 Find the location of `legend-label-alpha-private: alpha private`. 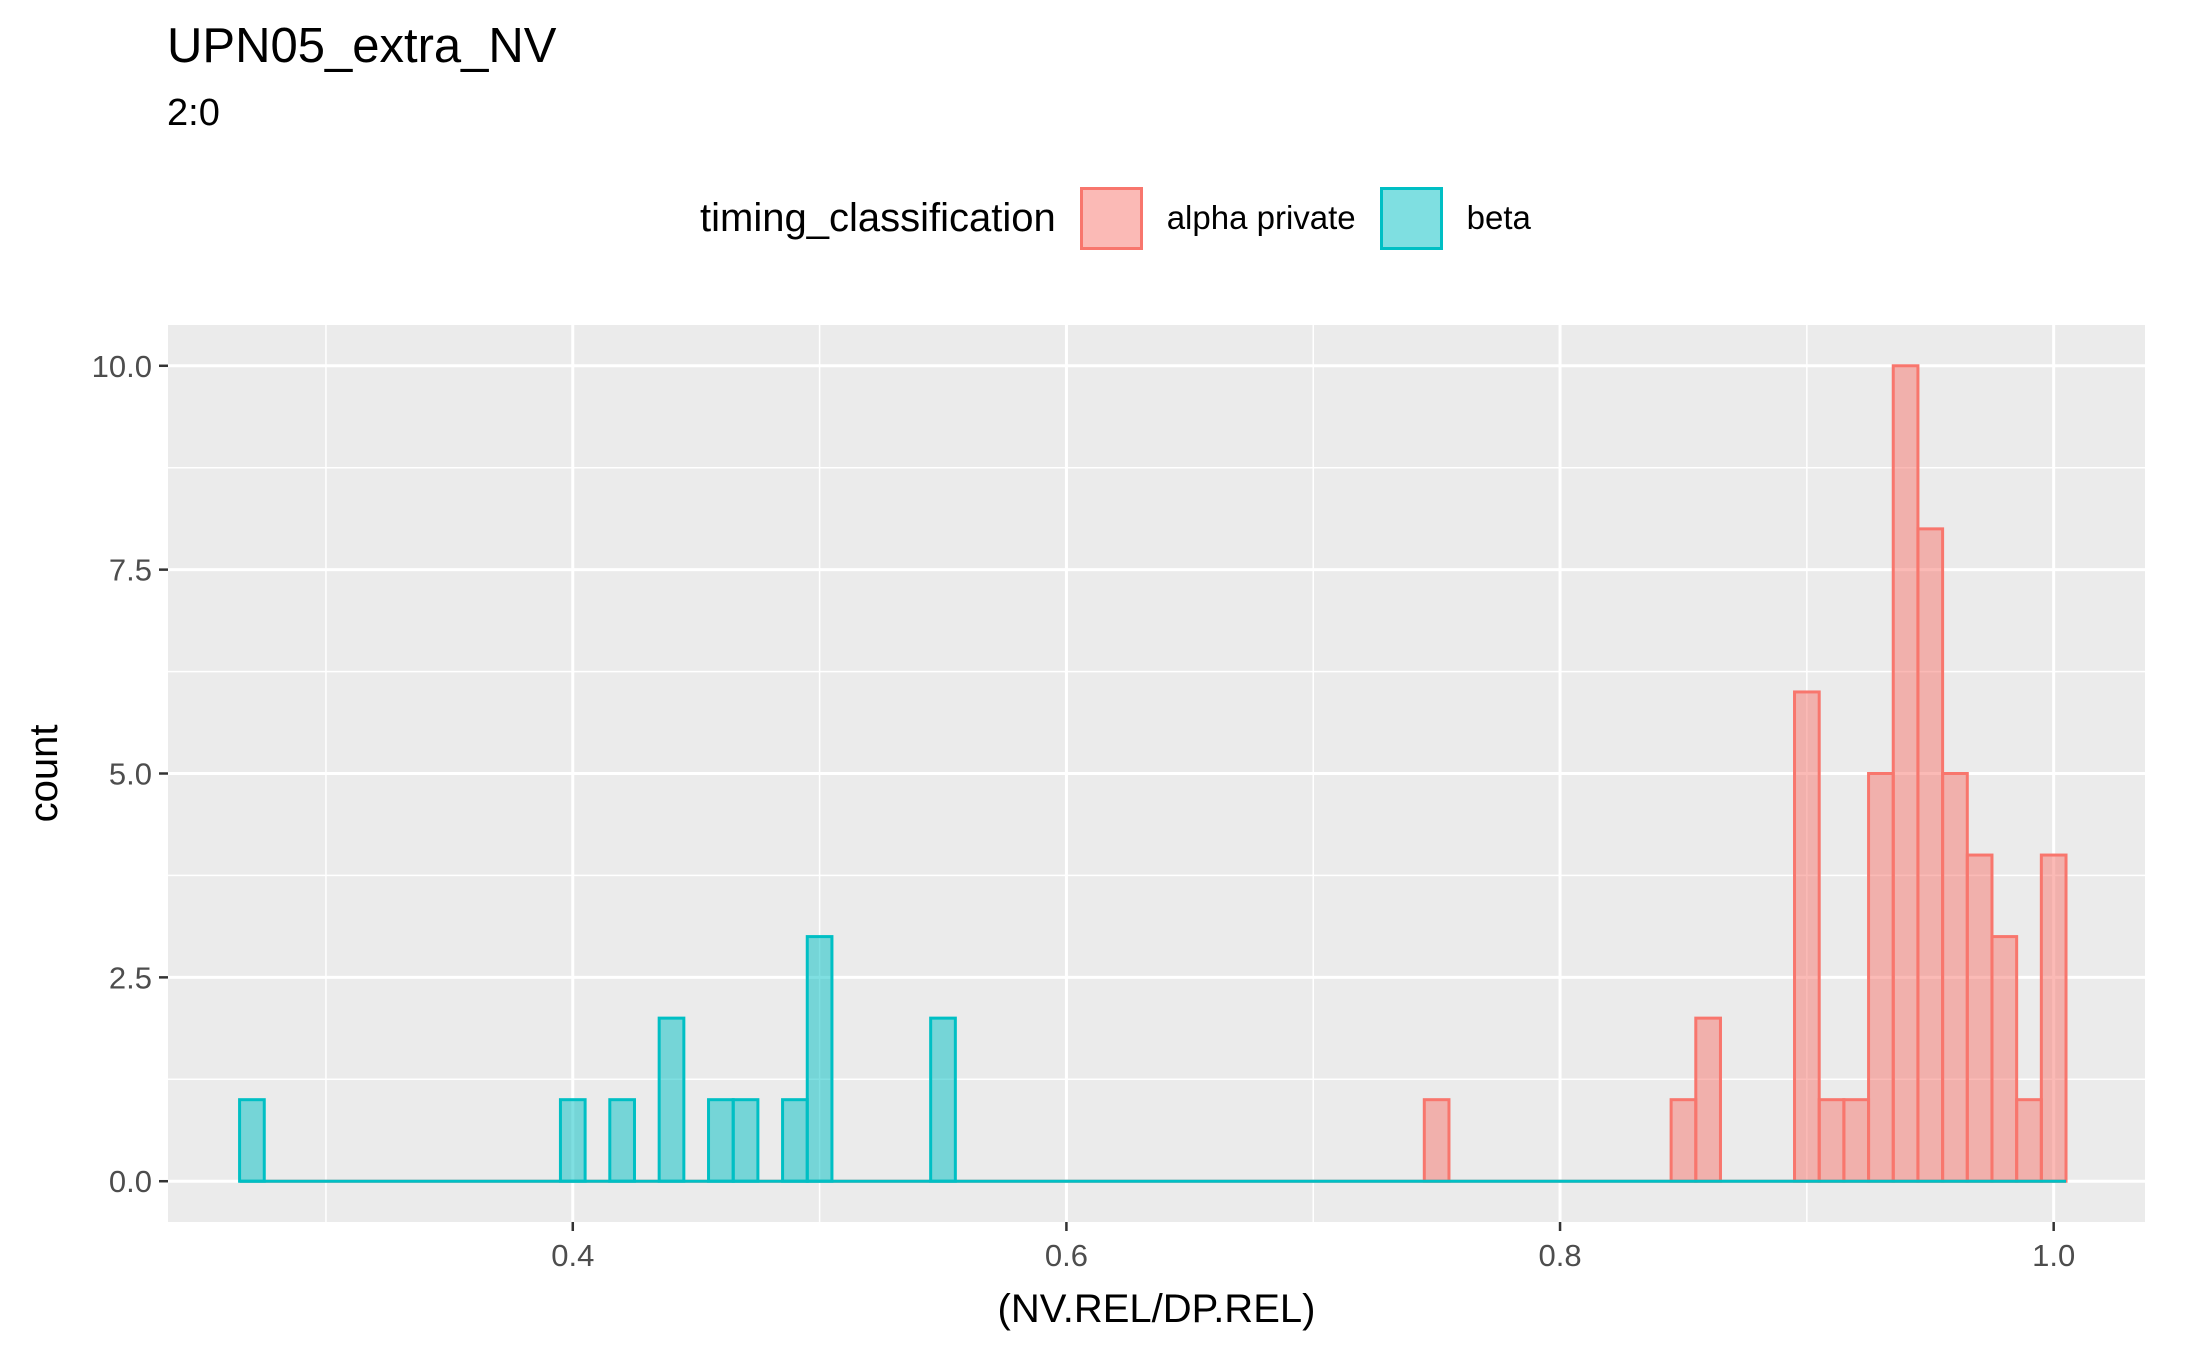

legend-label-alpha-private: alpha private is located at coordinates (1261, 217).